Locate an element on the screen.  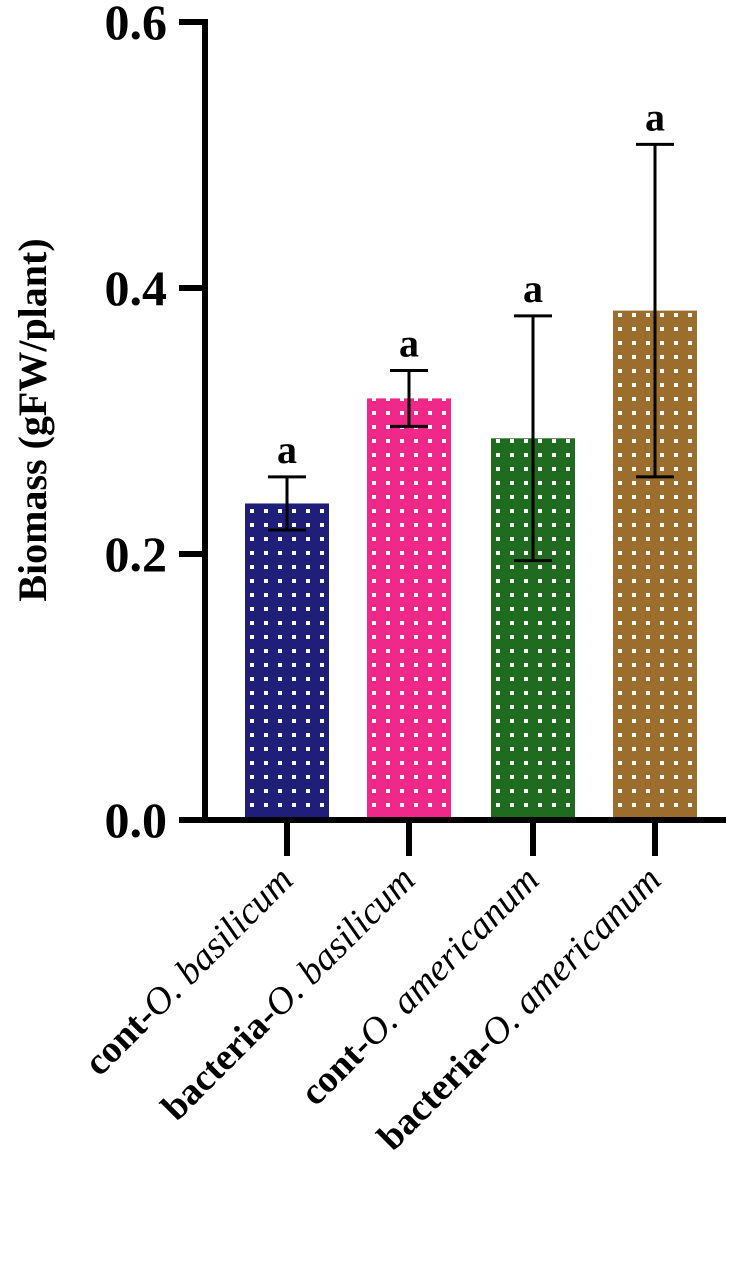
x-tick-label: cont-O. basilicum is located at coordinates (188, 971).